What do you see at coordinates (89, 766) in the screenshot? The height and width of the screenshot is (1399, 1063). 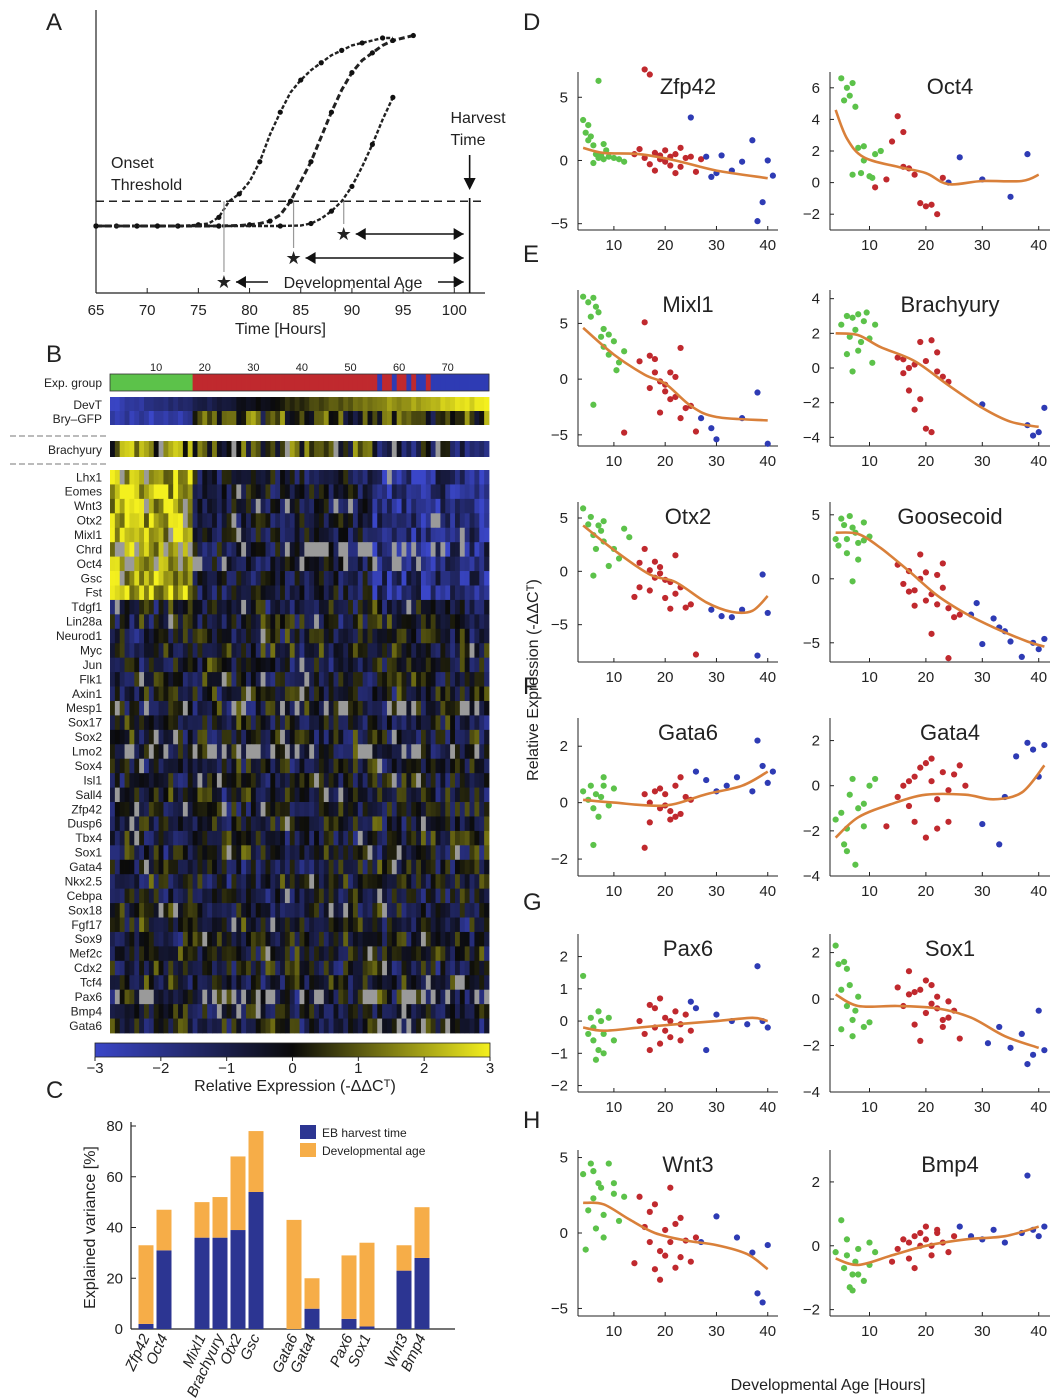 I see `row-label-gene: Sox4` at bounding box center [89, 766].